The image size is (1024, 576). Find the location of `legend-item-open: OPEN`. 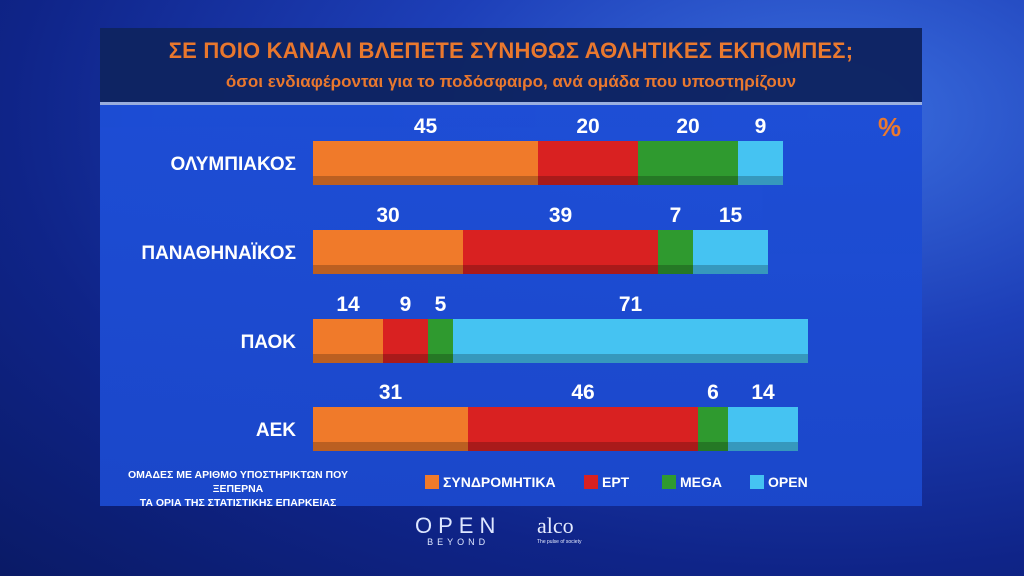

legend-item-open: OPEN is located at coordinates (779, 482).